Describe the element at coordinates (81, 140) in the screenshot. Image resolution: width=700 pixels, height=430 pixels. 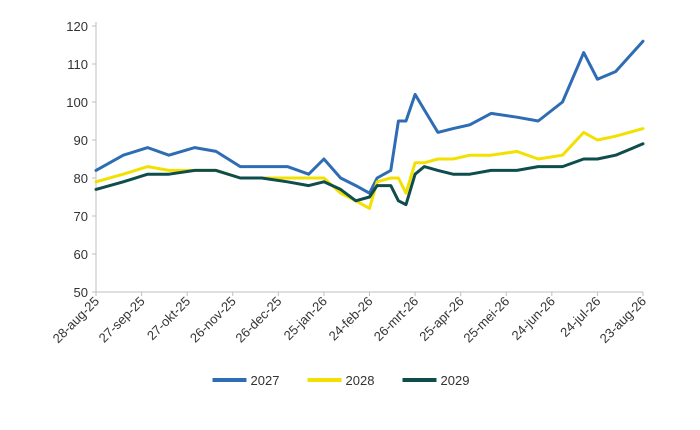
I see `y-tick-label: 90` at that location.